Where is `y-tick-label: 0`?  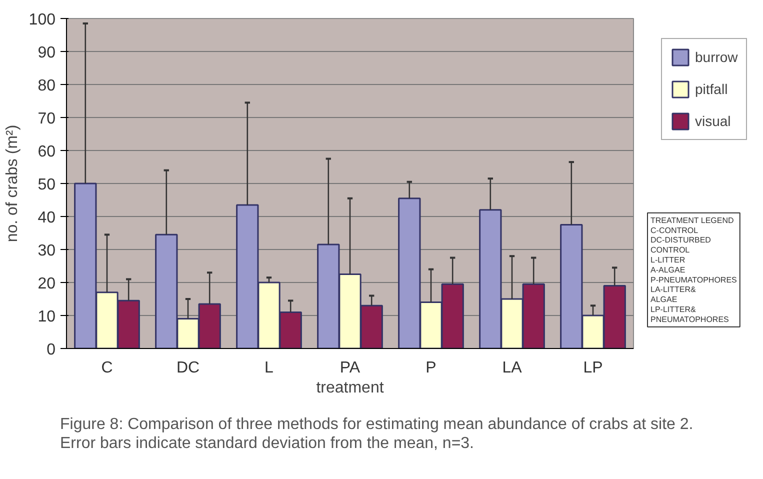
y-tick-label: 0 is located at coordinates (51, 350).